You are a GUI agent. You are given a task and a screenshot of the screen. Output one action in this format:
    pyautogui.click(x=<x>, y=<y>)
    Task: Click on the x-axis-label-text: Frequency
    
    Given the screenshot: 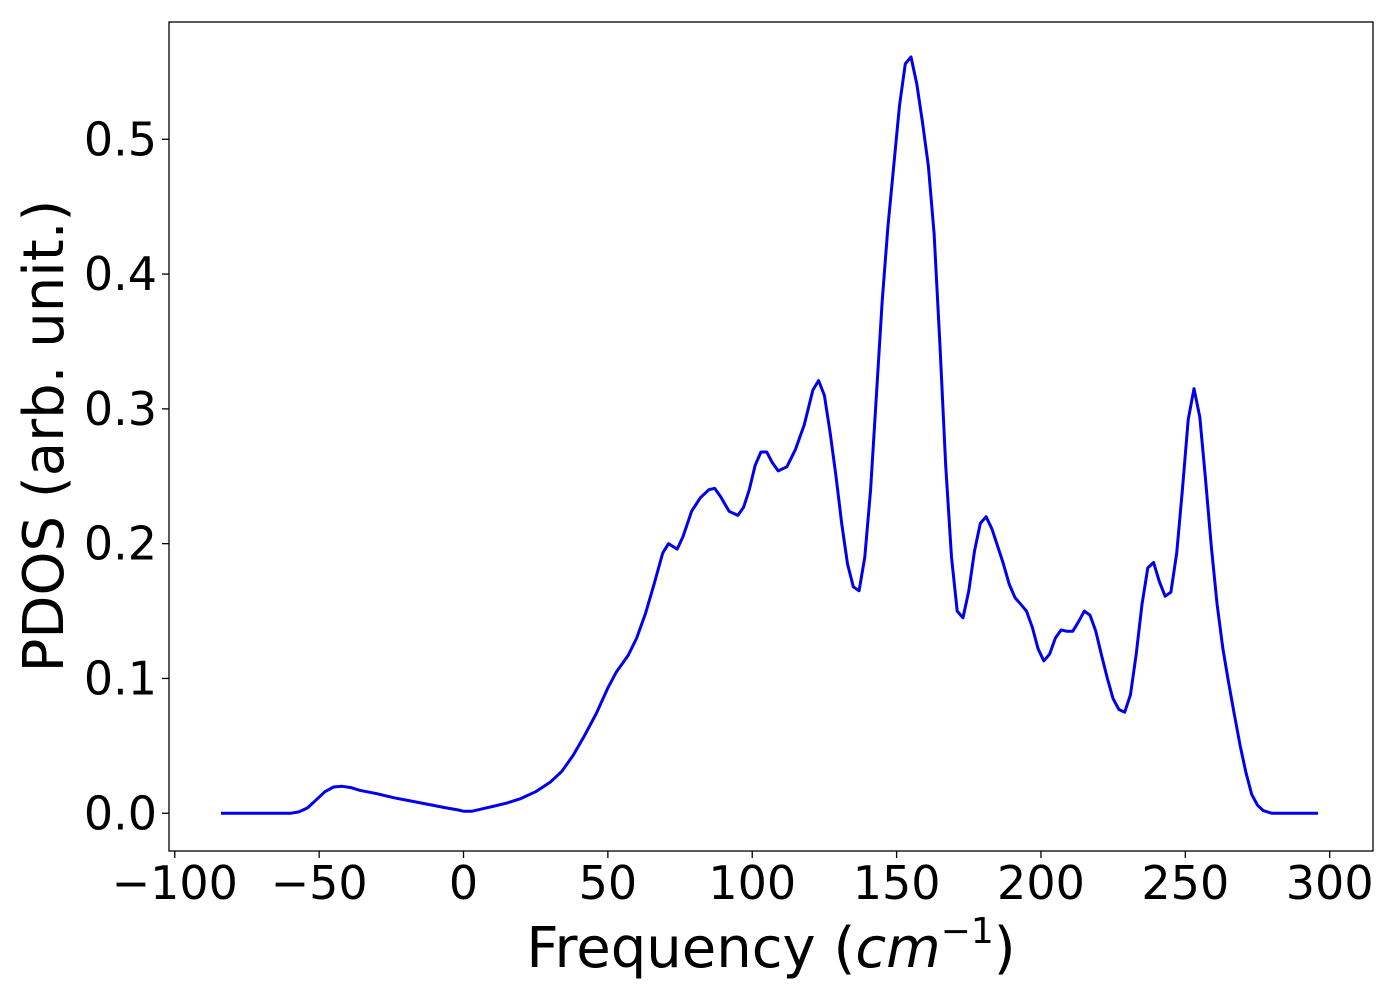 What is the action you would take?
    pyautogui.click(x=670, y=948)
    